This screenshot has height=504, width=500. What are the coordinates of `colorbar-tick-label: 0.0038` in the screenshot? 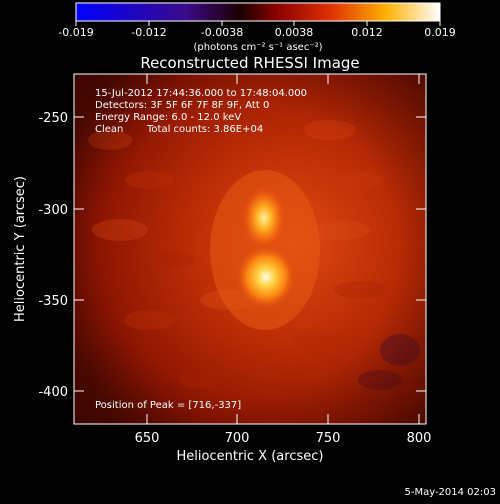 It's located at (294, 32).